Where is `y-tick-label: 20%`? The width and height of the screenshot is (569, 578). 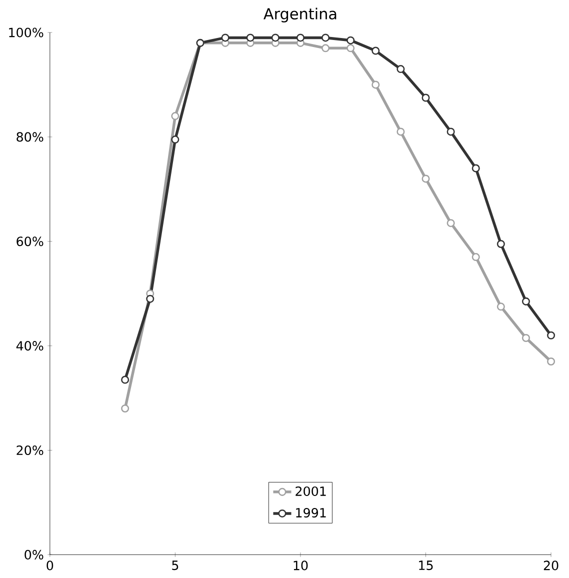 y-tick-label: 20% is located at coordinates (30, 450).